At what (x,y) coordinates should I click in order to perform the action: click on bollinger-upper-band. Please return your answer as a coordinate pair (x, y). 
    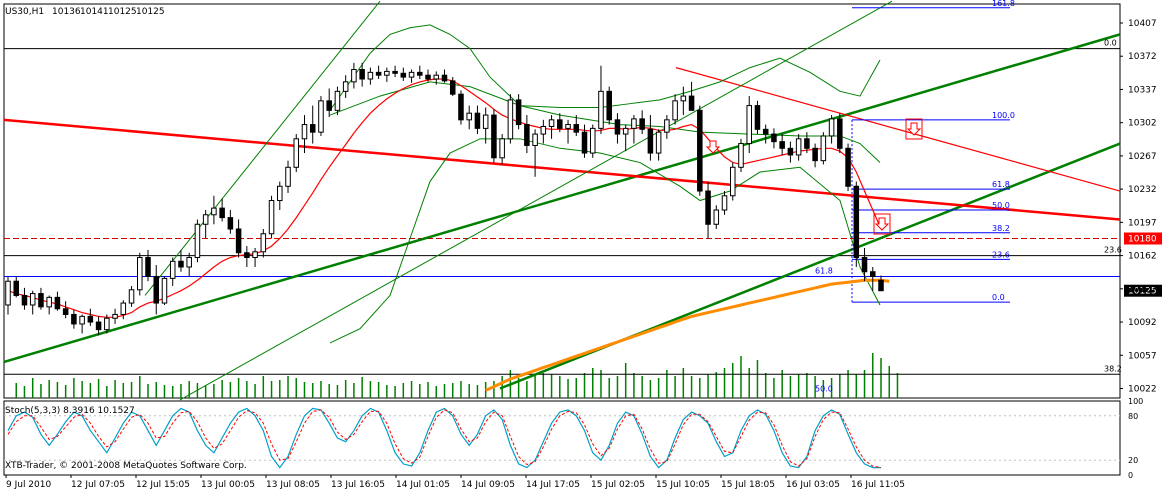
    Looking at the image, I should click on (605, 67).